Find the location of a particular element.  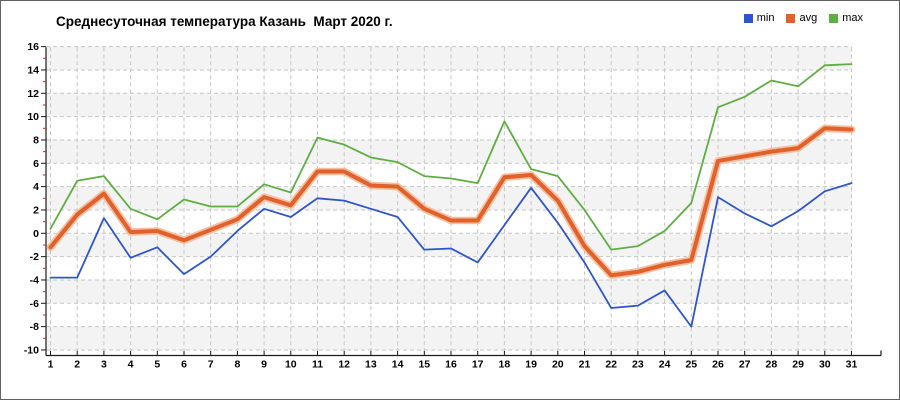

legend-swatch-avg is located at coordinates (791, 18).